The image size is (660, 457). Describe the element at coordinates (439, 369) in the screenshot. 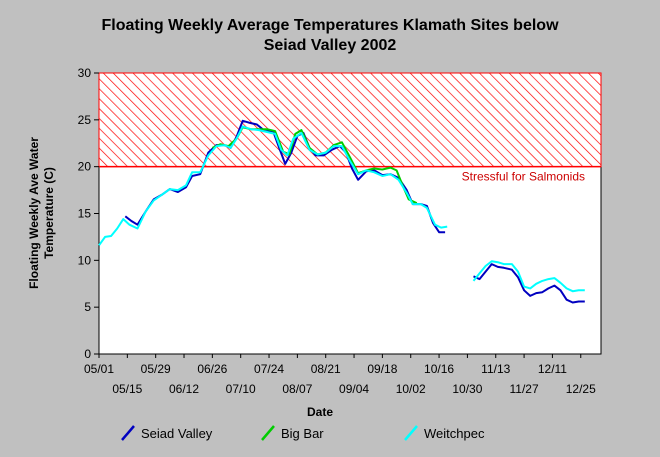

I see `x-tick-label: 10/16` at that location.